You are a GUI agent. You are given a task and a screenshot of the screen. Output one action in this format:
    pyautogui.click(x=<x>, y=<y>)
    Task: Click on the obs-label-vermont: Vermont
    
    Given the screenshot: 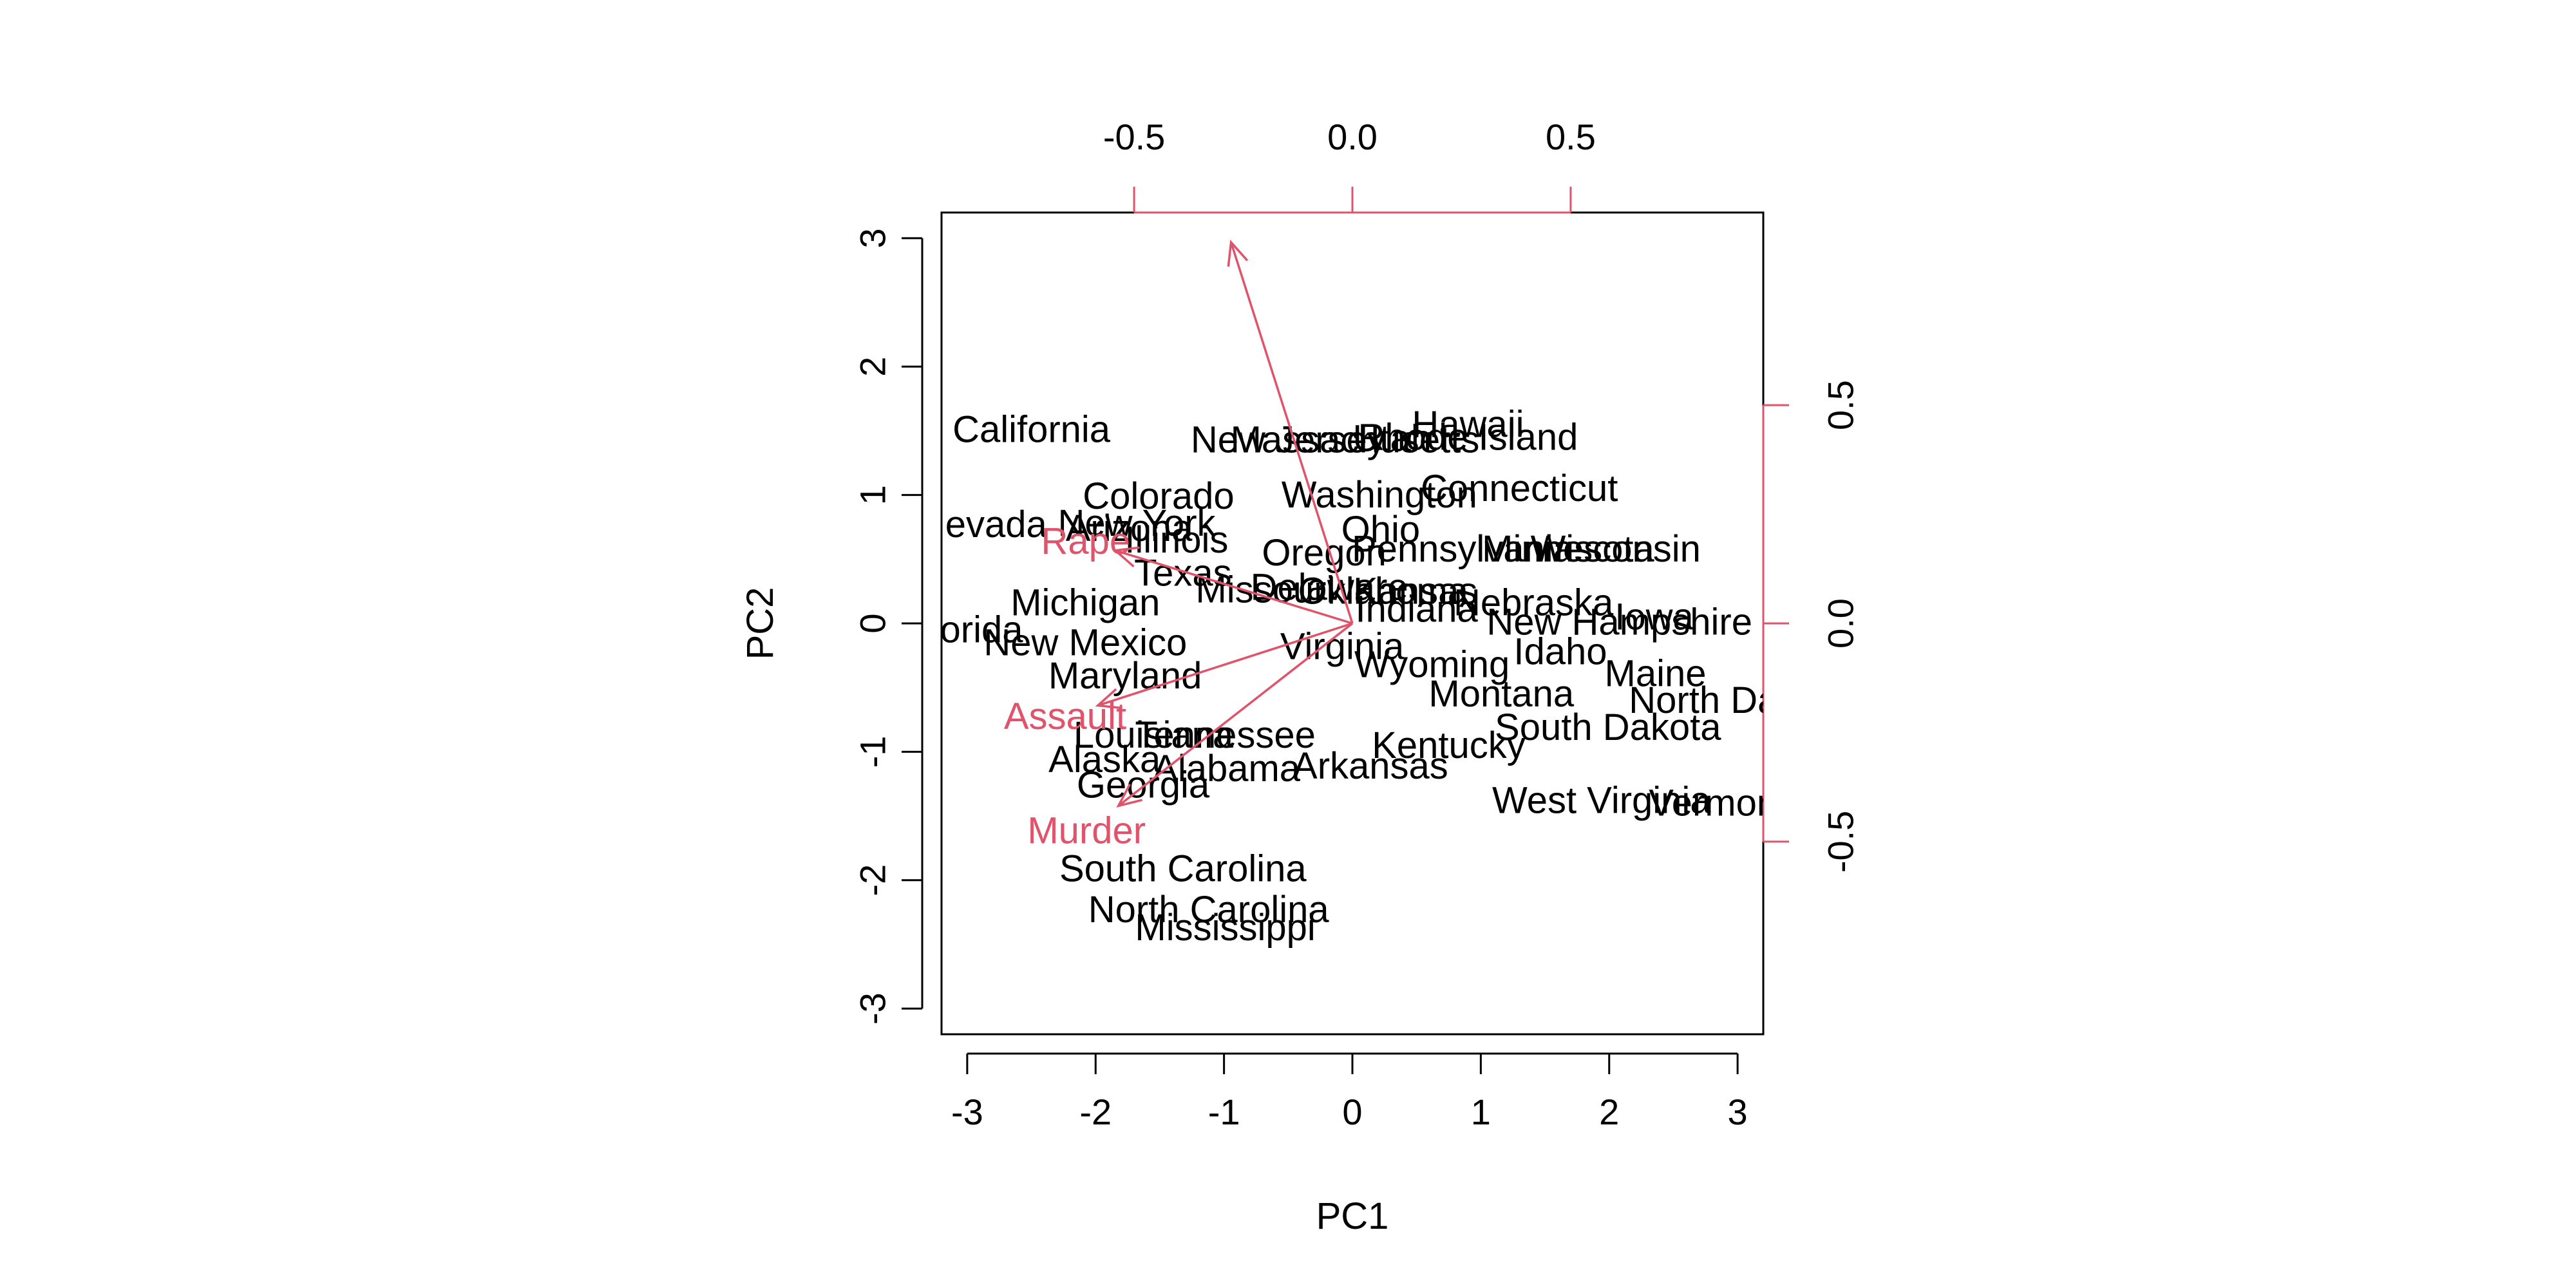 What is the action you would take?
    pyautogui.click(x=1719, y=803)
    